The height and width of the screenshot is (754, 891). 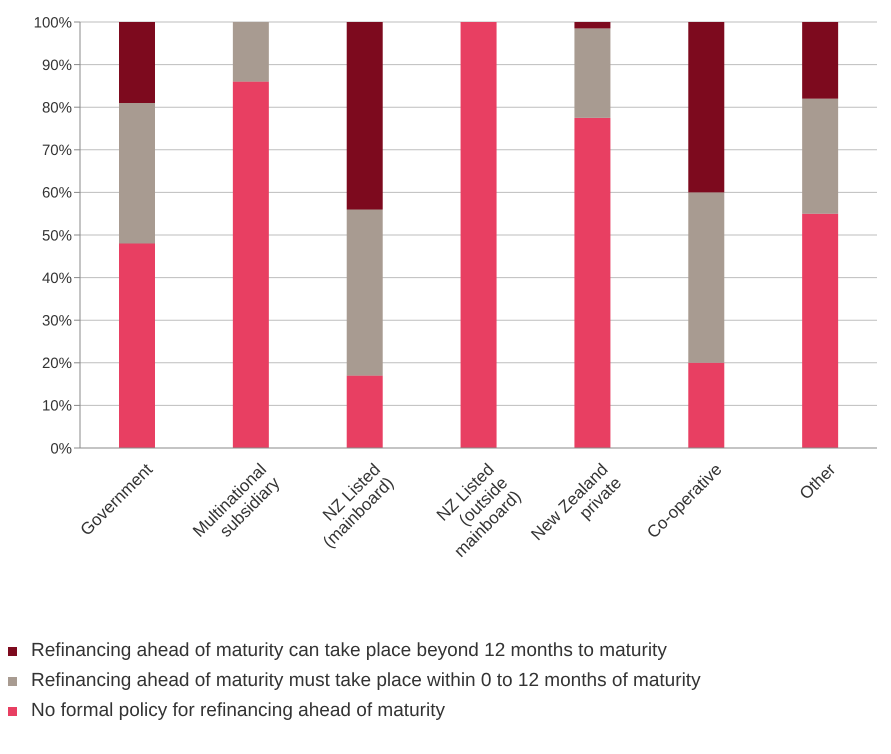 What do you see at coordinates (349, 651) in the screenshot?
I see `legend-label: Refinancing ahead of maturity can take place beyond 12 months to maturity` at bounding box center [349, 651].